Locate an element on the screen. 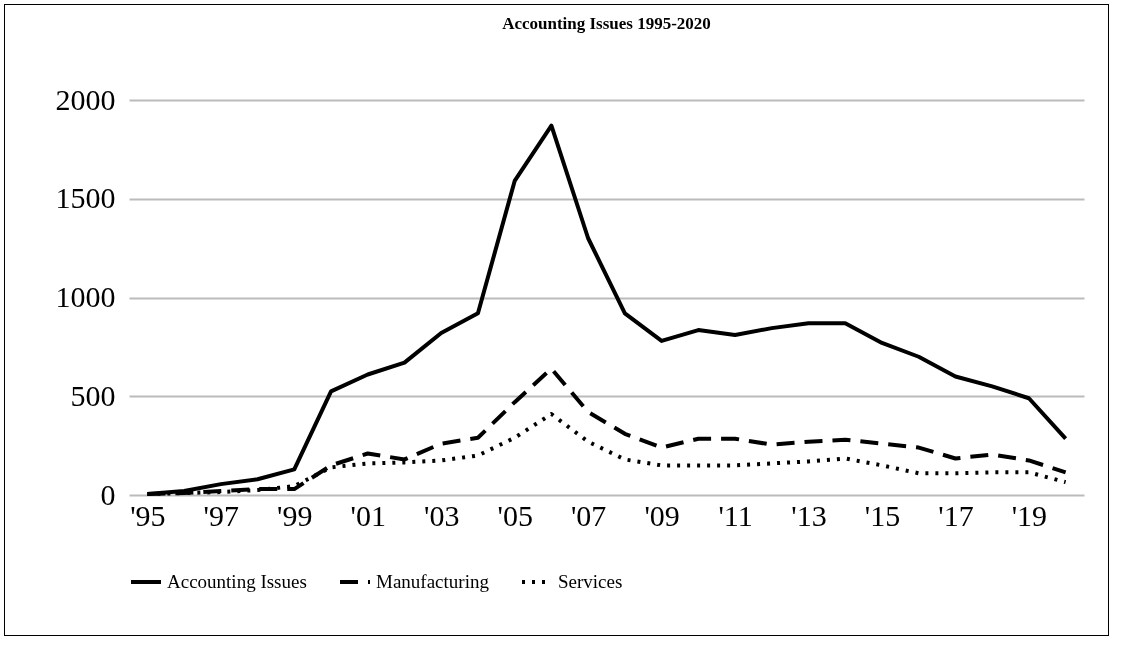 The image size is (1121, 646). legend-label: Manufacturing is located at coordinates (433, 581).